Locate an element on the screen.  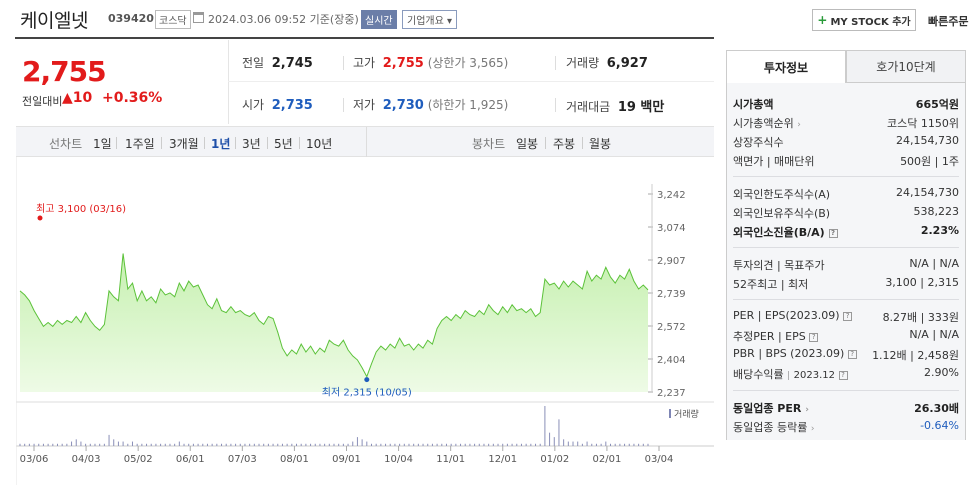
candle-monthly: 월봉 is located at coordinates (600, 144).